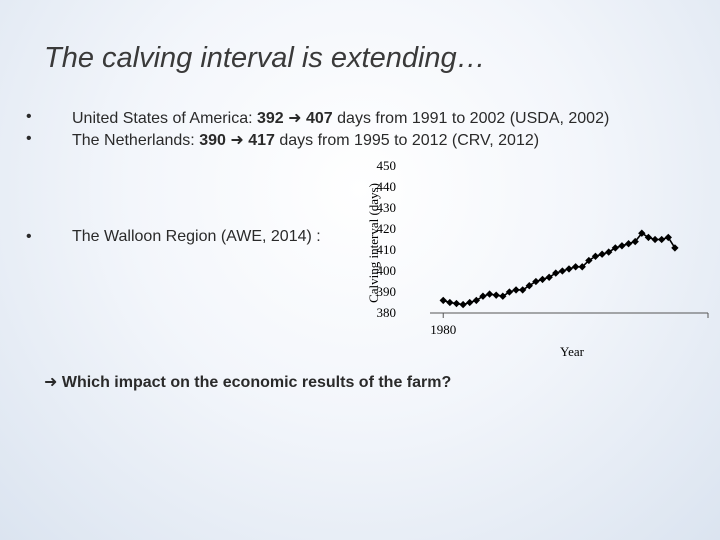  What do you see at coordinates (387, 270) in the screenshot?
I see `y-tick-label: 400` at bounding box center [387, 270].